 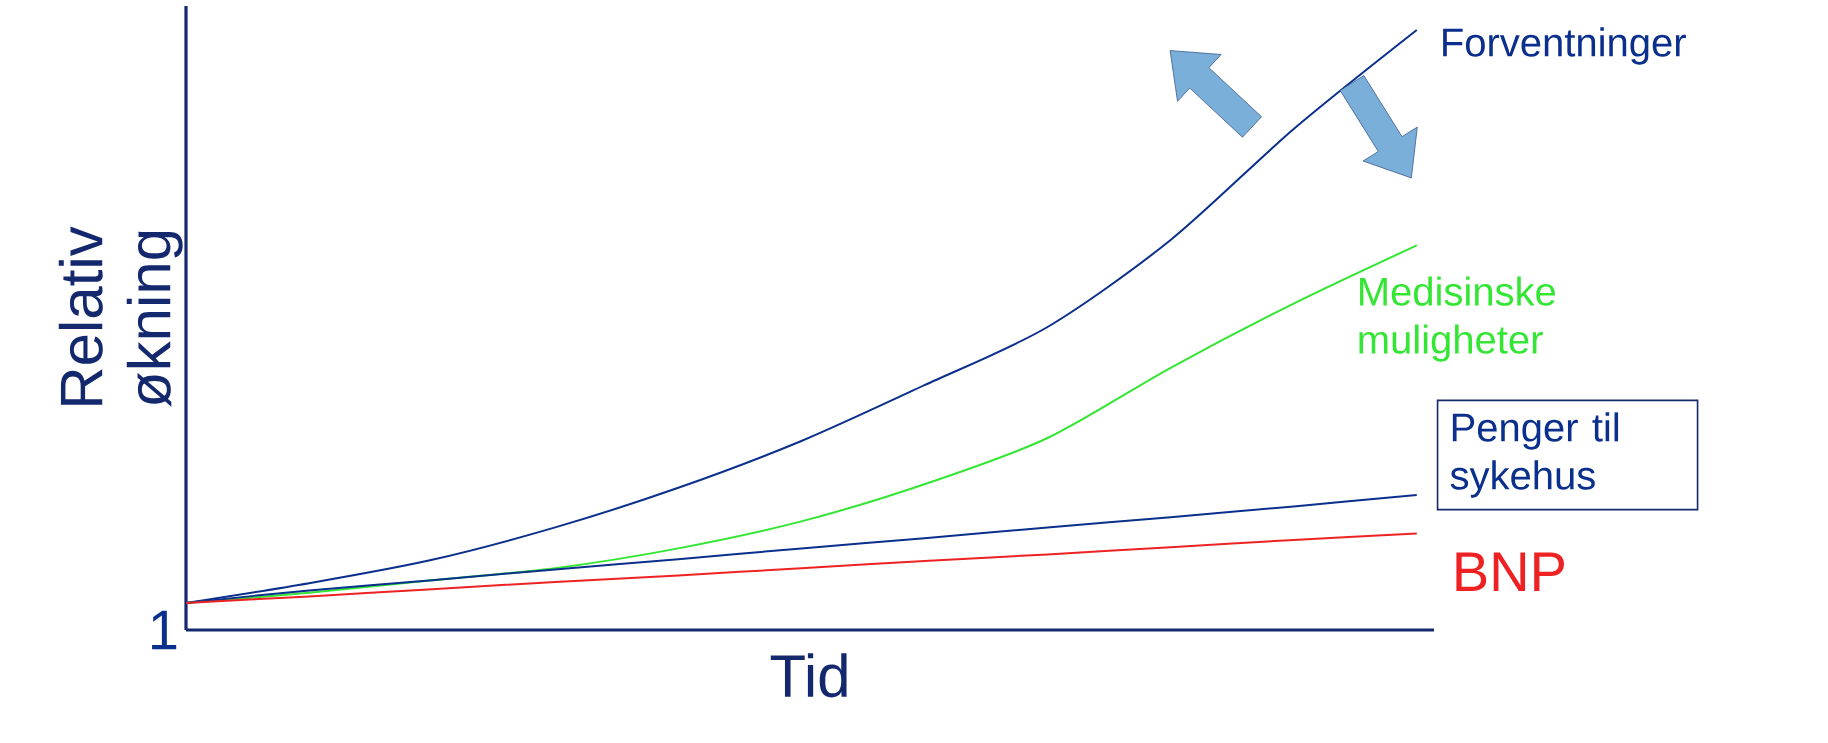 I want to click on series-label: Penger til sykehus, so click(x=1534, y=455).